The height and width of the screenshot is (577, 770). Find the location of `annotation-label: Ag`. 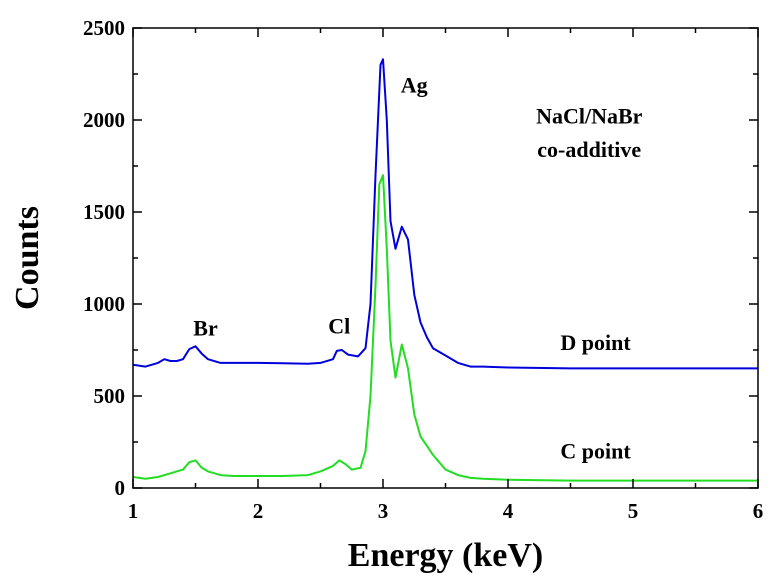

annotation-label: Ag is located at coordinates (414, 84).